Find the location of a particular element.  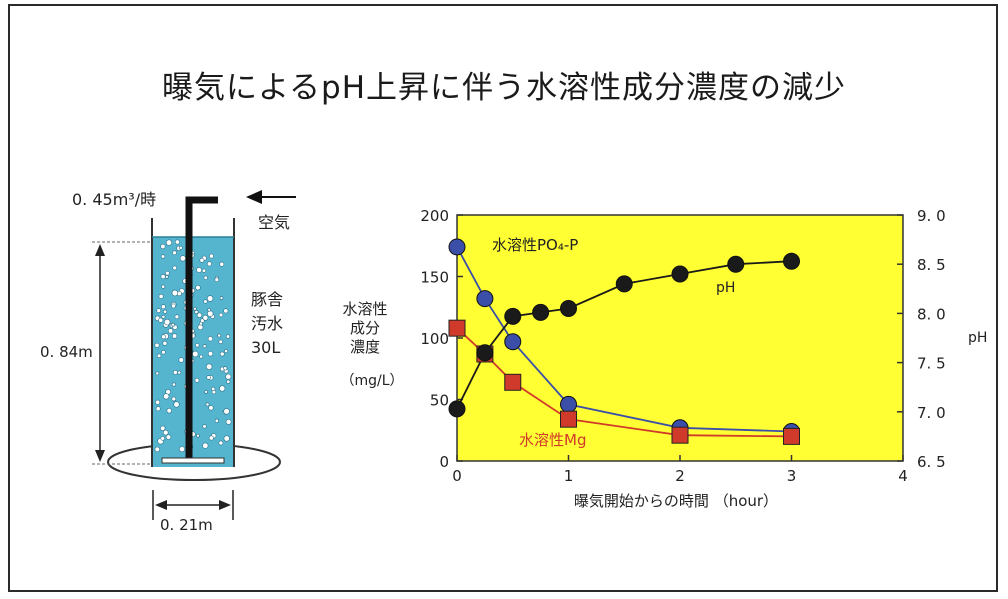

y-left-tick-label: 150 is located at coordinates (434, 278).